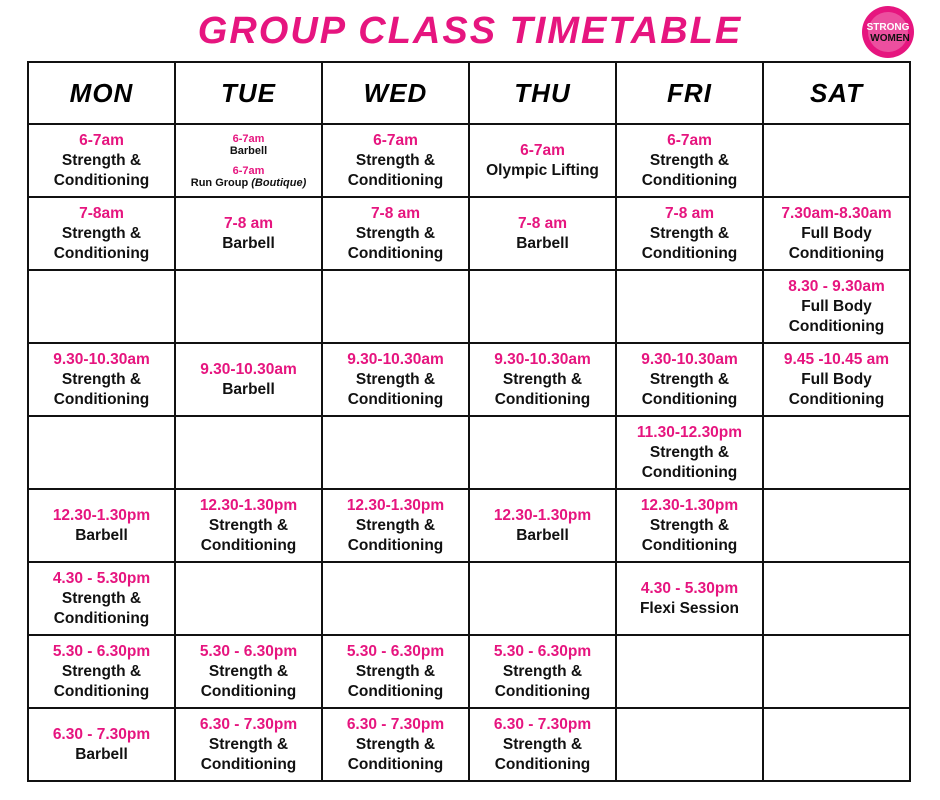  What do you see at coordinates (542, 170) in the screenshot?
I see `class-name: Olympic Lifting` at bounding box center [542, 170].